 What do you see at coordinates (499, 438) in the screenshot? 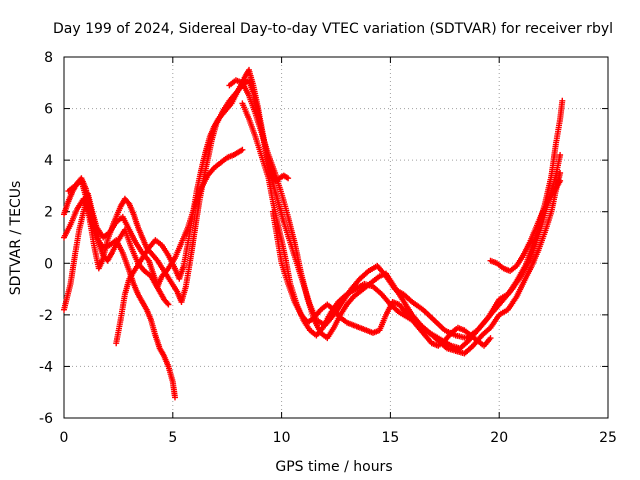
I see `x-tick-label: 20` at bounding box center [499, 438].